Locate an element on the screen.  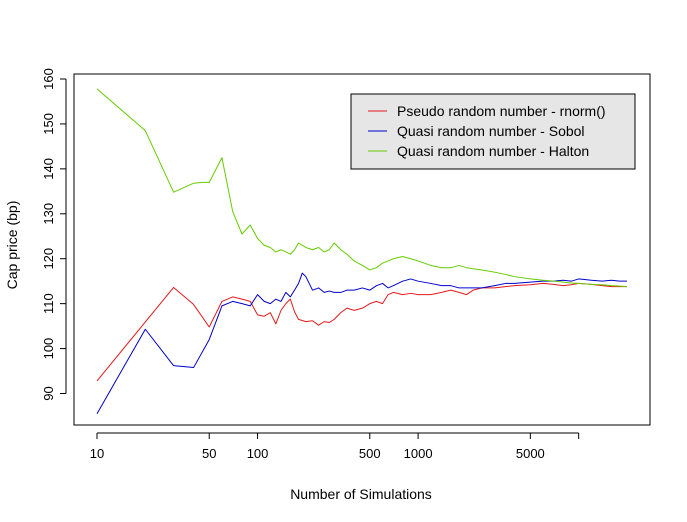
y-tick-label: 130 is located at coordinates (48, 214).